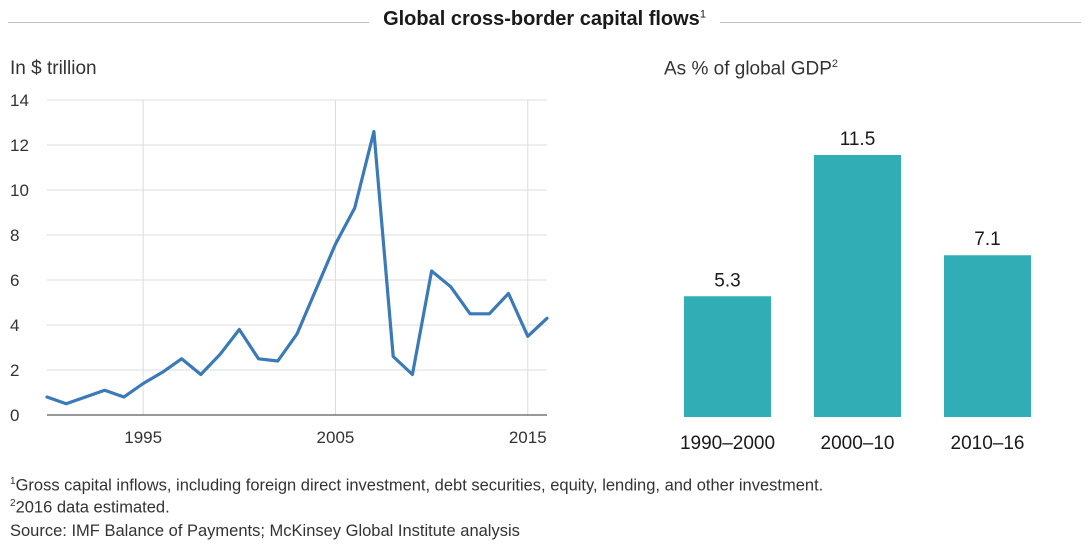 The width and height of the screenshot is (1089, 544). What do you see at coordinates (14, 235) in the screenshot?
I see `y-tick-label: 8` at bounding box center [14, 235].